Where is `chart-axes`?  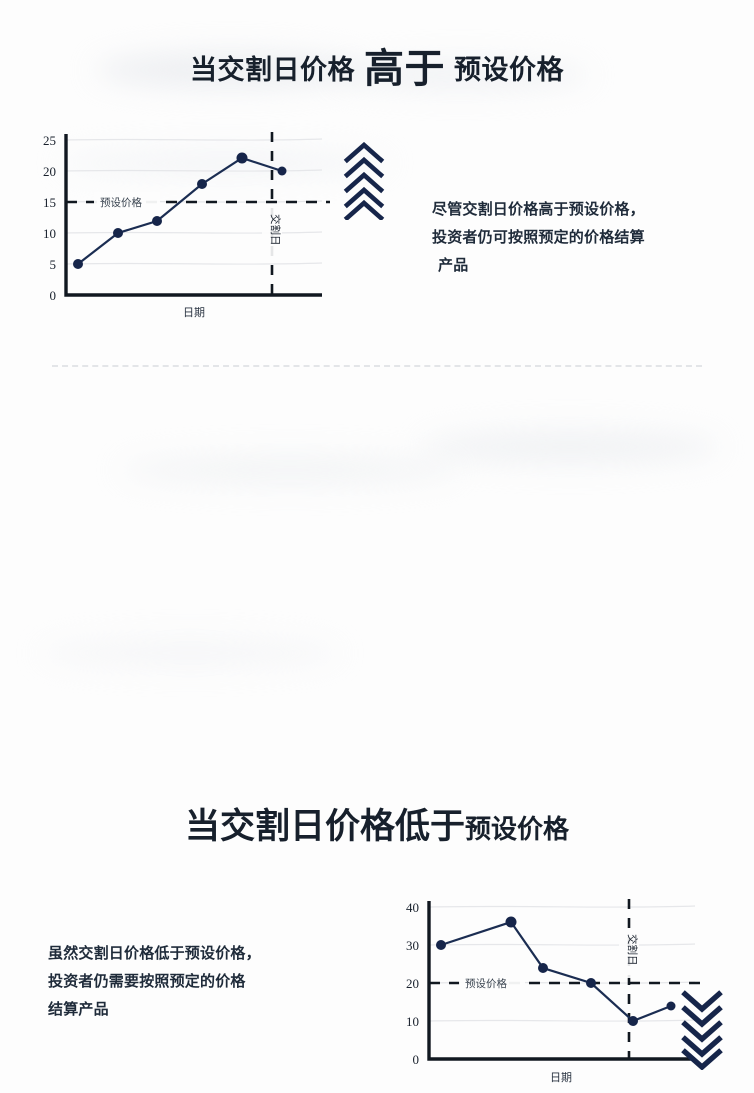 chart-axes is located at coordinates (193, 215).